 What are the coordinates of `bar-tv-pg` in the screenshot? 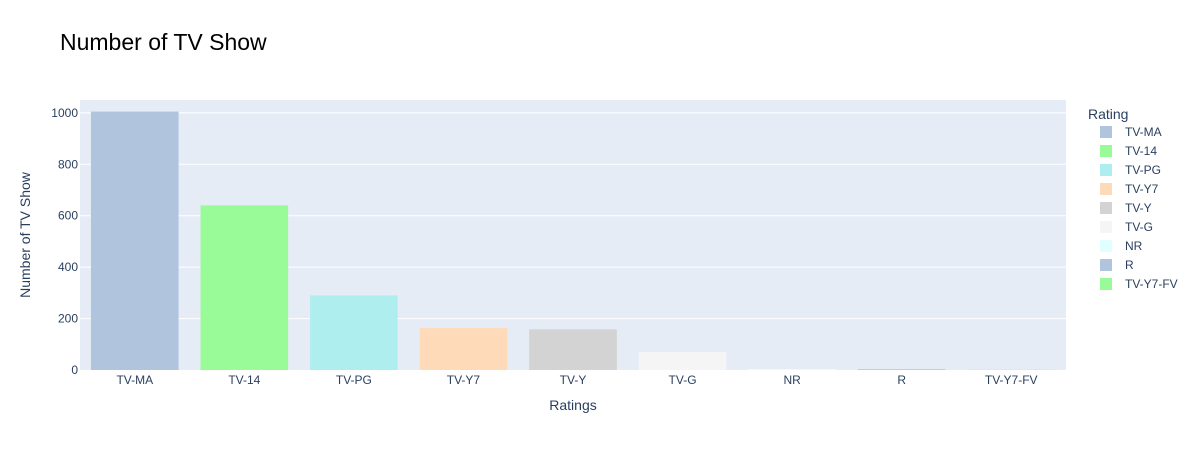 It's located at (354, 332).